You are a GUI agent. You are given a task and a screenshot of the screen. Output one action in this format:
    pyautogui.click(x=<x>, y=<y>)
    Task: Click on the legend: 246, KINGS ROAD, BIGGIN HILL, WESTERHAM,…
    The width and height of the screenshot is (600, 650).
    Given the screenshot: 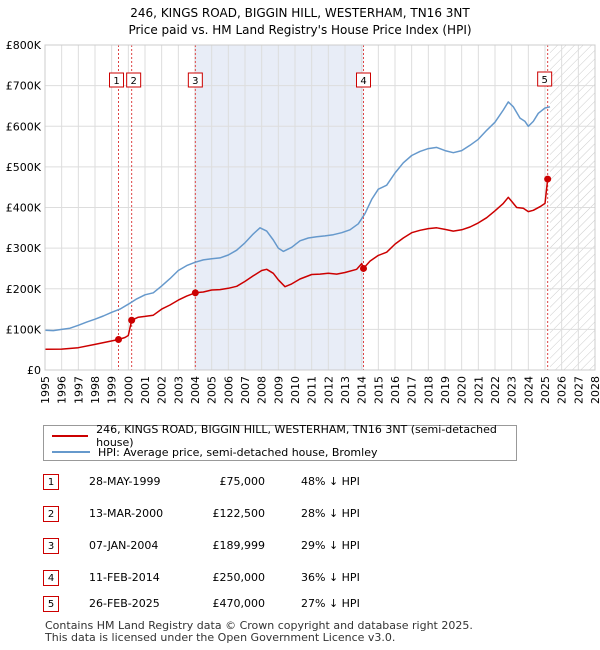 What is the action you would take?
    pyautogui.click(x=280, y=442)
    